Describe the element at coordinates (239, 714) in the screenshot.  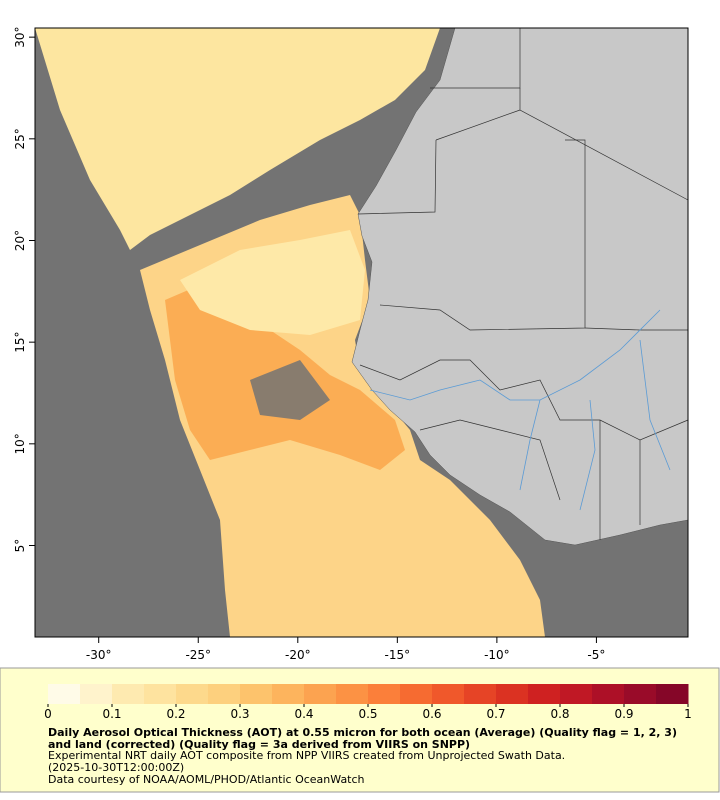
I see `colorbar-tick-label: 0.3` at that location.